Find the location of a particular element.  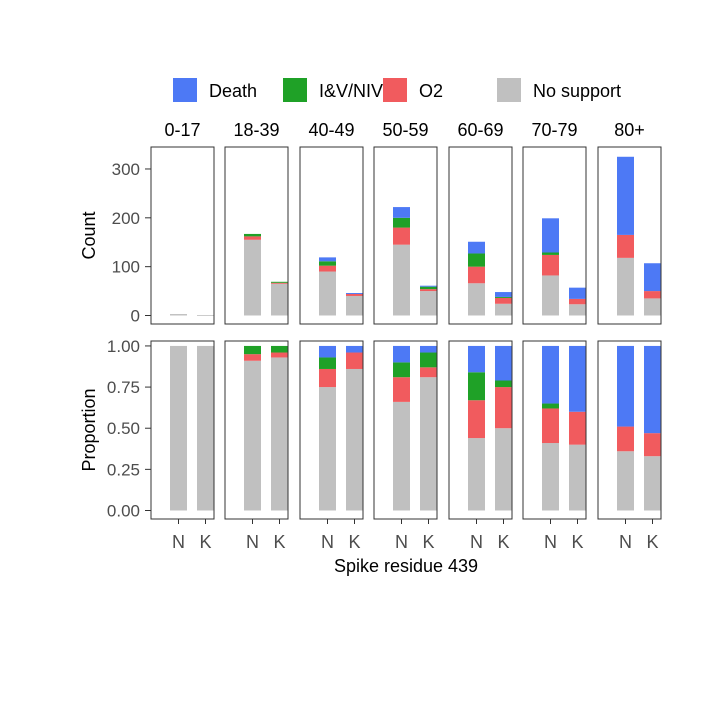

facet-label-70-79: 70-79 is located at coordinates (554, 130).